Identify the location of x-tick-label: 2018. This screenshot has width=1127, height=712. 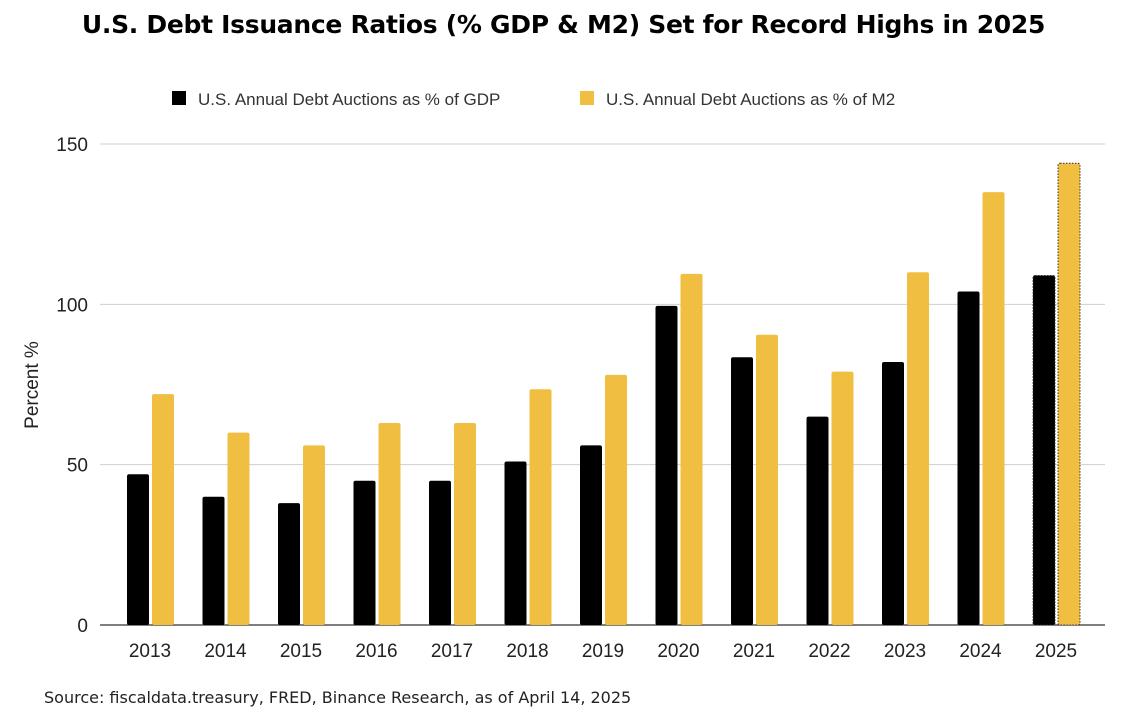
(527, 651).